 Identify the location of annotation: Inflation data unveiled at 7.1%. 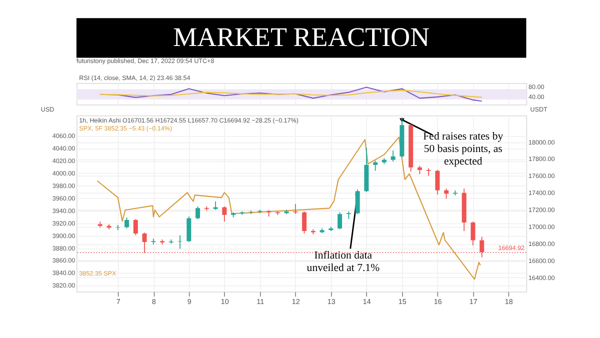
(343, 262).